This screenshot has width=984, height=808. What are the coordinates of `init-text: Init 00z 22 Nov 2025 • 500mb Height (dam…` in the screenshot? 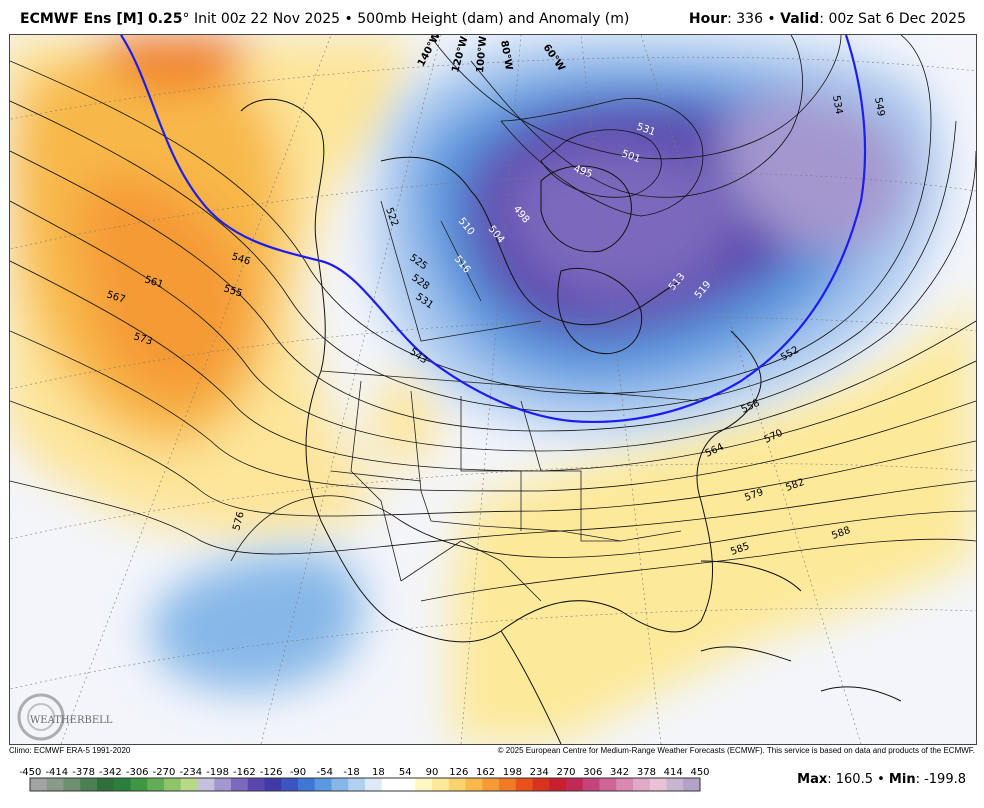 It's located at (409, 19).